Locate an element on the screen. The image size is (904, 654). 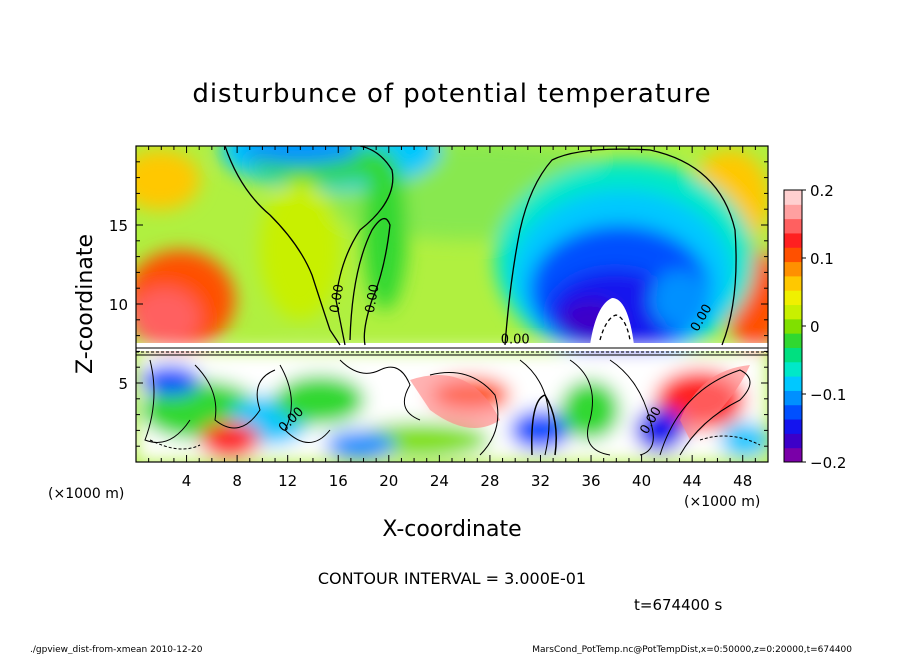
x-tick-label: 36 is located at coordinates (590, 481).